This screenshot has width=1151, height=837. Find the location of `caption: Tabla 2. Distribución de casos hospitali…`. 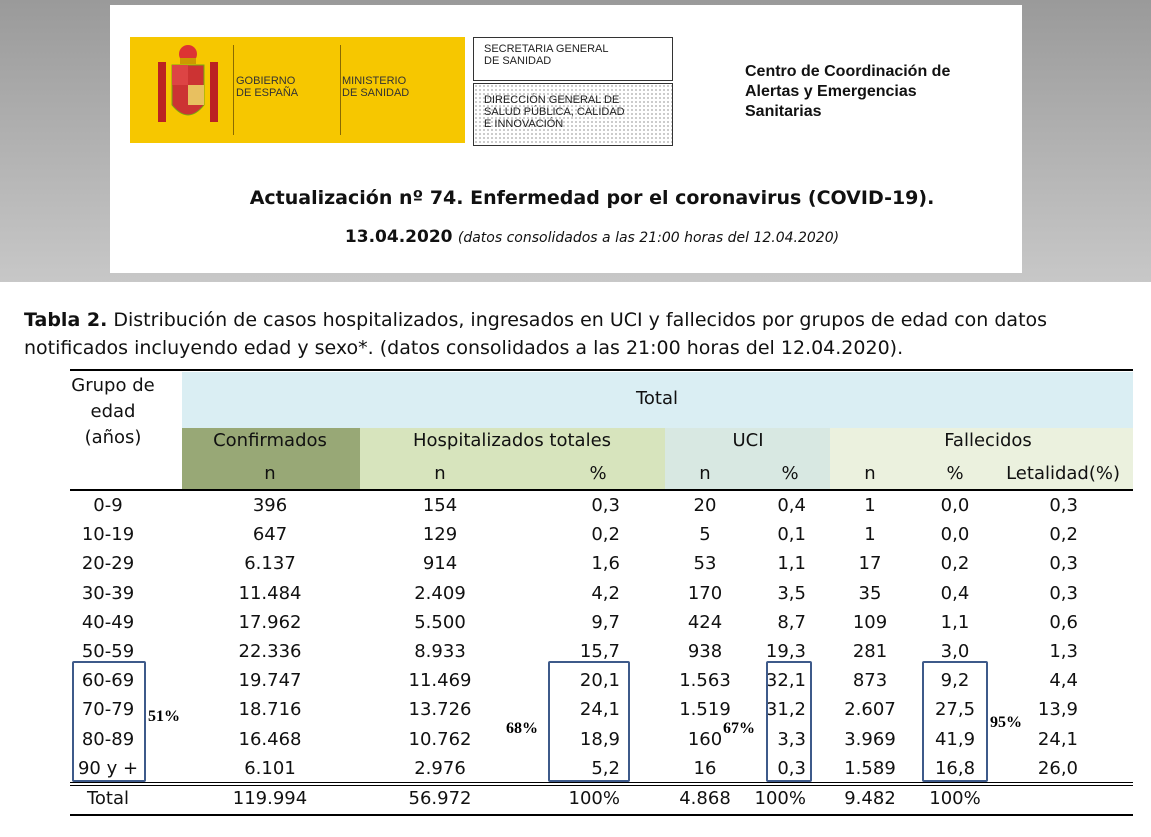

caption: Tabla 2. Distribución de casos hospitali… is located at coordinates (584, 334).